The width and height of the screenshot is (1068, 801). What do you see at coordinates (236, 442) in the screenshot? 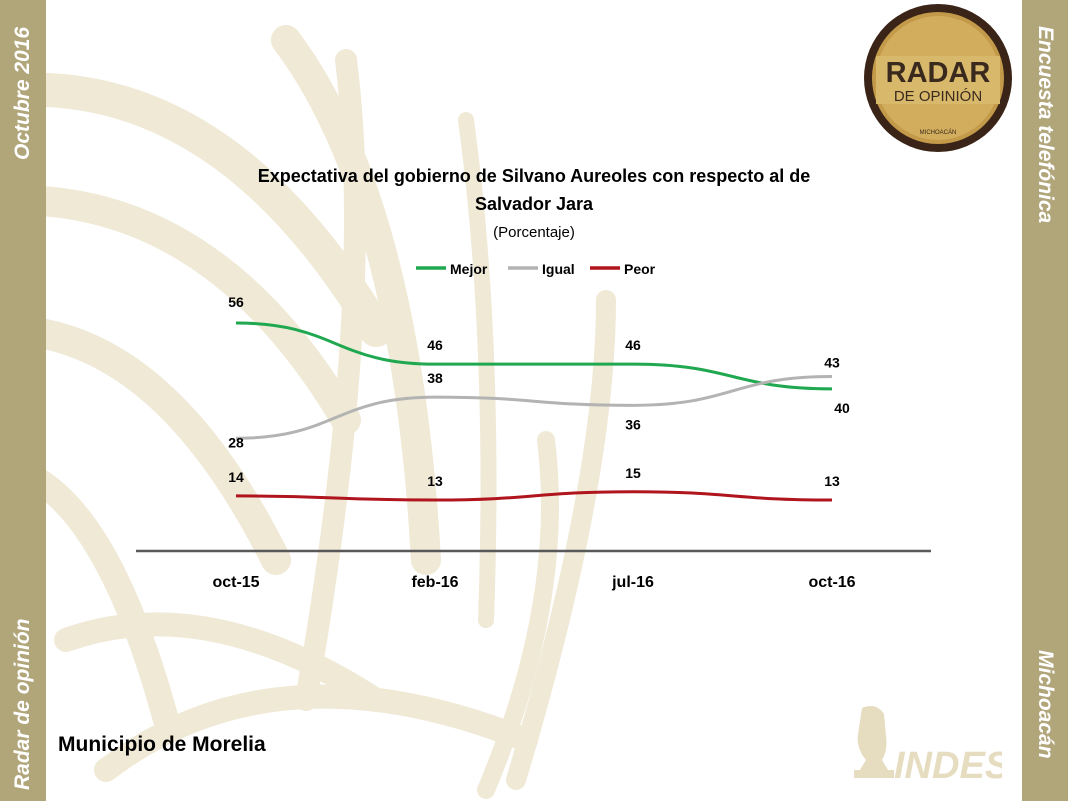
I see `data-label-igual: 28` at bounding box center [236, 442].